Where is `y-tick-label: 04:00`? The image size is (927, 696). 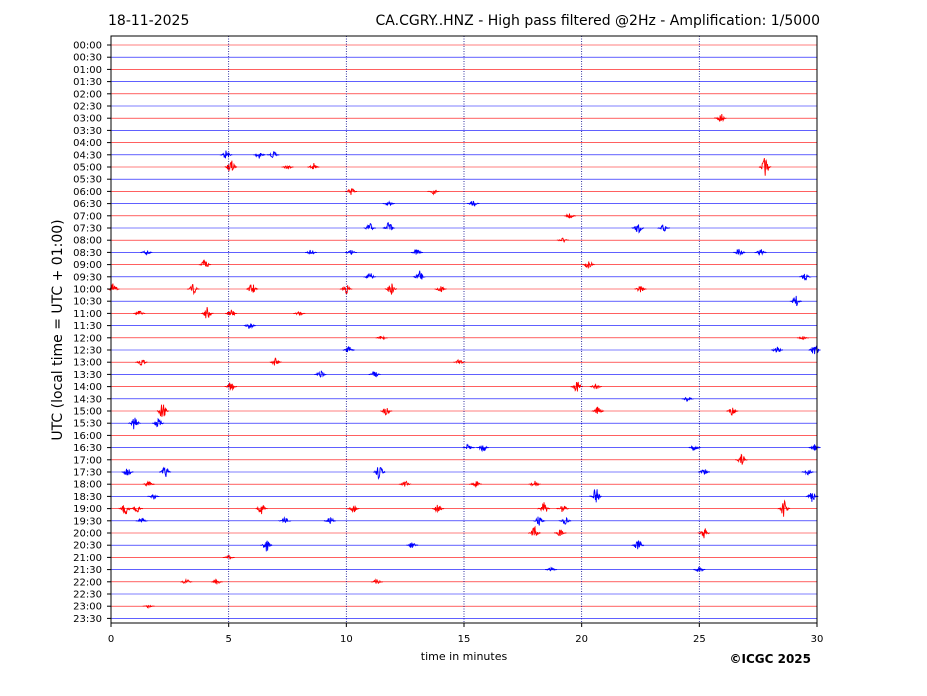 y-tick-label: 04:00 is located at coordinates (87, 143).